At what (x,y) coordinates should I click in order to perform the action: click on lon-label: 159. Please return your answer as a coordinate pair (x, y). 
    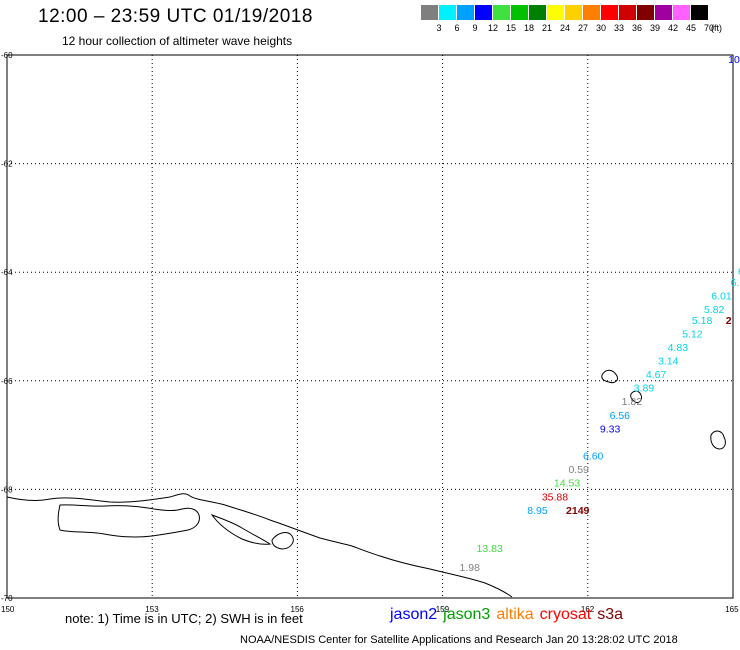
    Looking at the image, I should click on (443, 609).